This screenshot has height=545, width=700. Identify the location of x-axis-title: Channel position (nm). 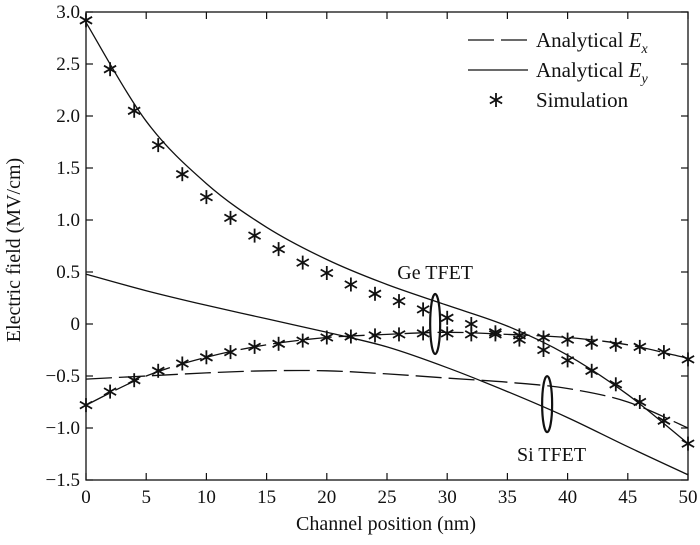
(386, 524).